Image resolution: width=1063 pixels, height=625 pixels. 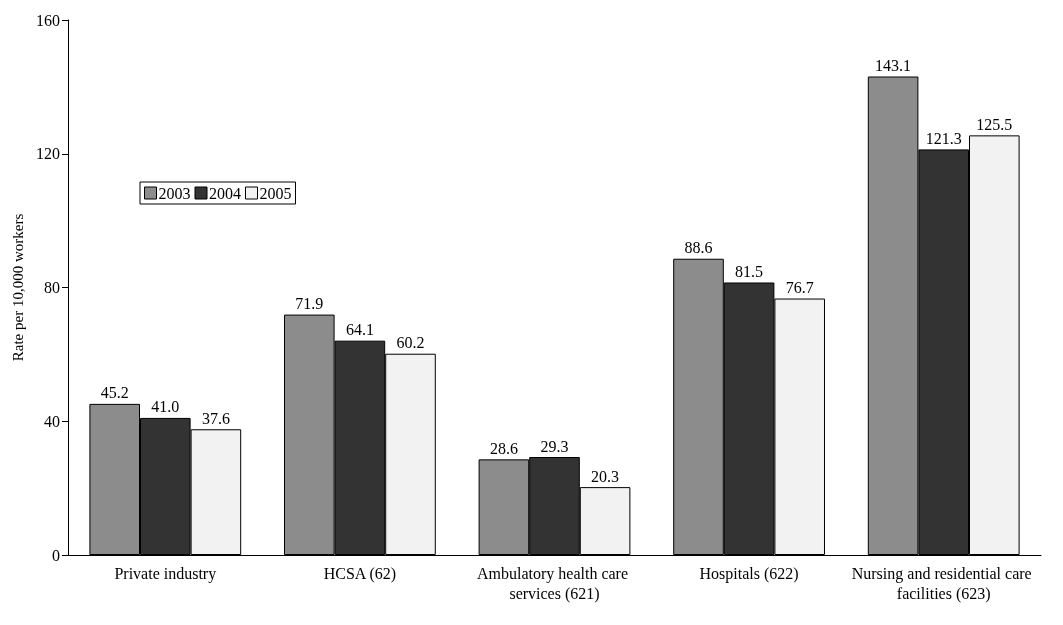 What do you see at coordinates (215, 418) in the screenshot?
I see `data-label: 37.6` at bounding box center [215, 418].